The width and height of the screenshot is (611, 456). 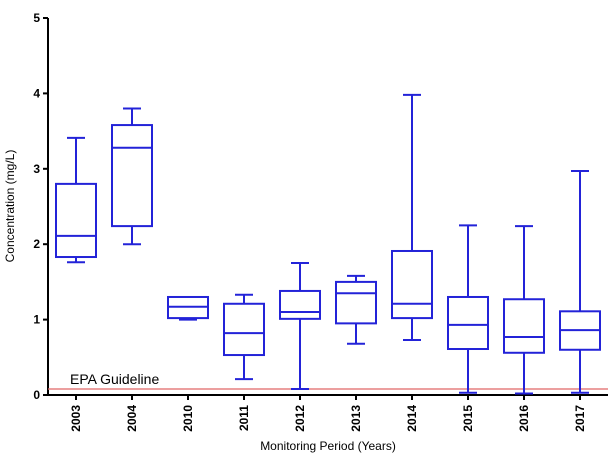 What do you see at coordinates (580, 418) in the screenshot?
I see `x-tick-label: 2017` at bounding box center [580, 418].